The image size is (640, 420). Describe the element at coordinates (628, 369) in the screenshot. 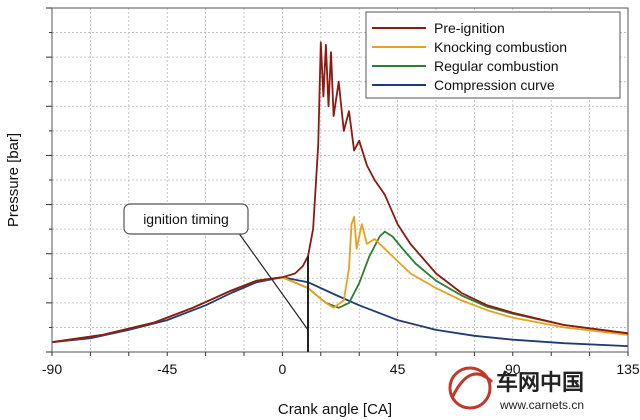

I see `x-tick-label: 135` at that location.